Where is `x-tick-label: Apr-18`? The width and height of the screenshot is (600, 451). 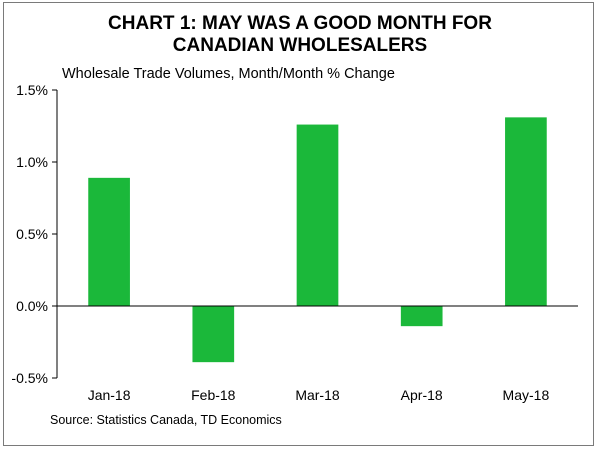
x-tick-label: Apr-18 is located at coordinates (422, 395).